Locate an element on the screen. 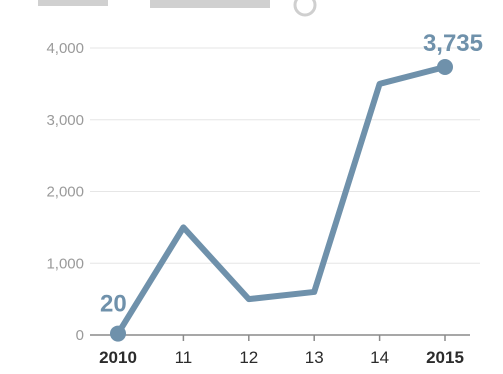 This screenshot has width=503, height=374. y-tick-label: 1,000 is located at coordinates (65, 263).